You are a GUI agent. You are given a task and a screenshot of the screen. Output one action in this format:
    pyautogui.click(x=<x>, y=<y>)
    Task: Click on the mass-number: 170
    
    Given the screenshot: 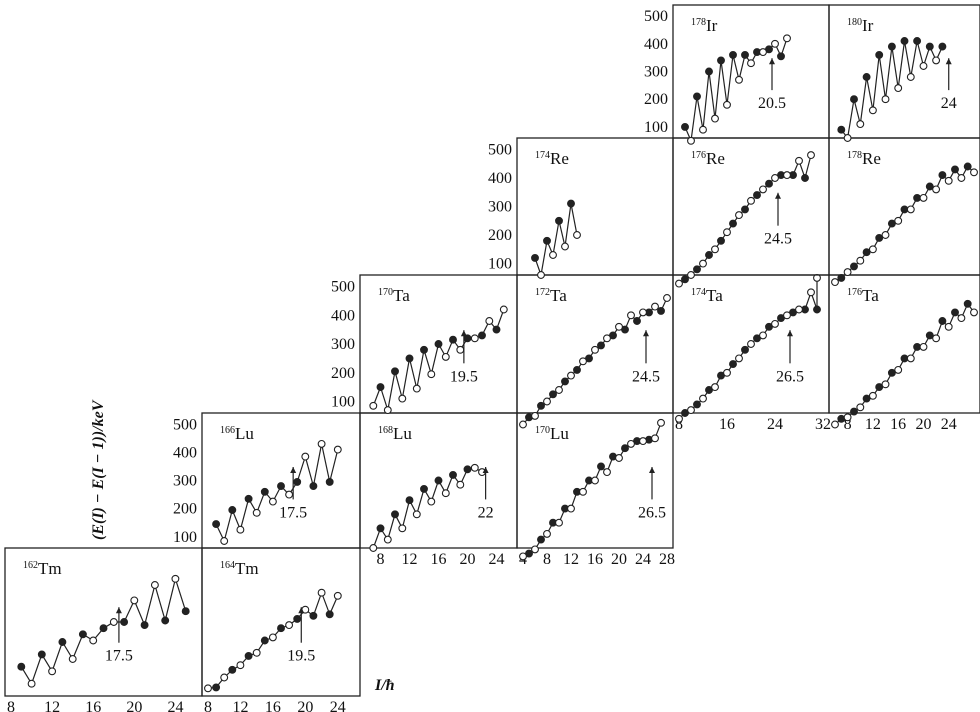 What is the action you would take?
    pyautogui.click(x=542, y=430)
    